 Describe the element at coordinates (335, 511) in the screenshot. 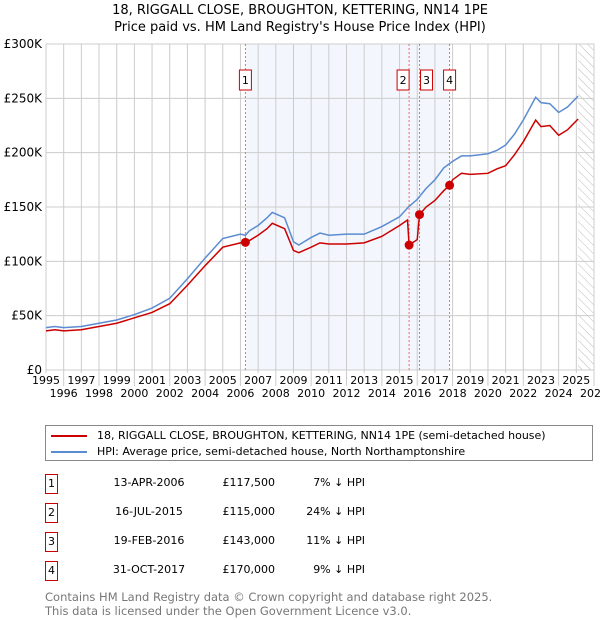

I see `sale-hpi-diff: 24% ↓ HPI` at that location.